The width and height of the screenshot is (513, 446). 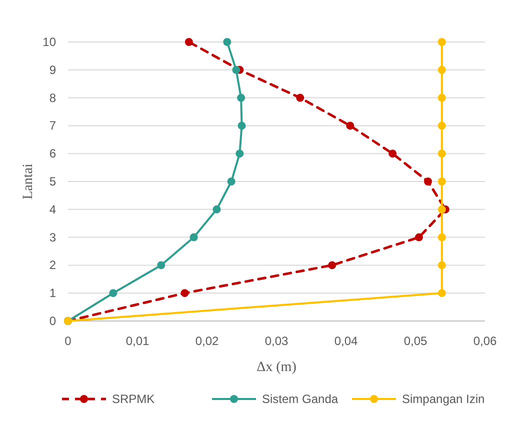 I want to click on y-tick-label: 5, so click(x=52, y=181).